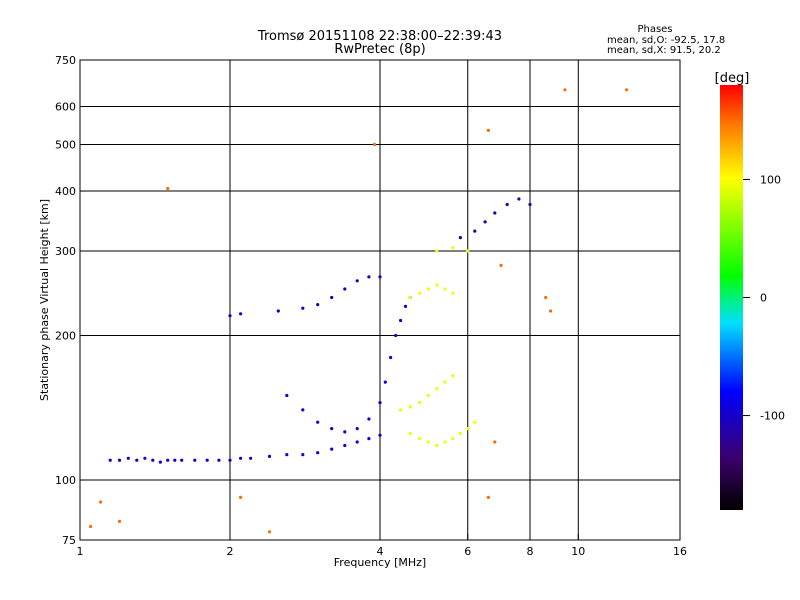 This screenshot has width=800, height=600. Describe the element at coordinates (69, 540) in the screenshot. I see `y-tick-label: 75` at that location.